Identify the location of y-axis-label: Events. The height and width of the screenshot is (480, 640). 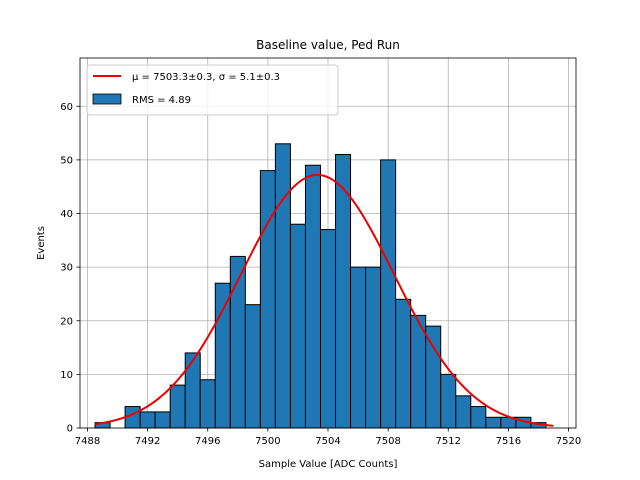
(41, 243).